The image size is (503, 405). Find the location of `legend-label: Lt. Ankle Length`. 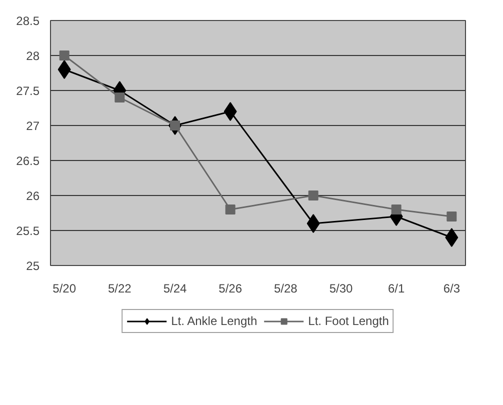

legend-label: Lt. Ankle Length is located at coordinates (214, 321).